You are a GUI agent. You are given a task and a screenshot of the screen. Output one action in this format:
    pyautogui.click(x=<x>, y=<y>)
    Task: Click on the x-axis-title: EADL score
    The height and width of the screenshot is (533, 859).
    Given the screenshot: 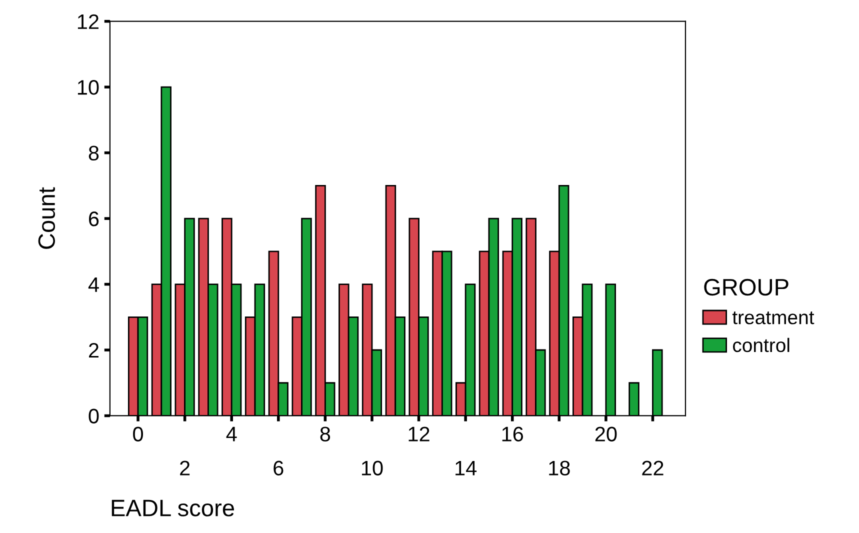 What is the action you would take?
    pyautogui.click(x=173, y=508)
    